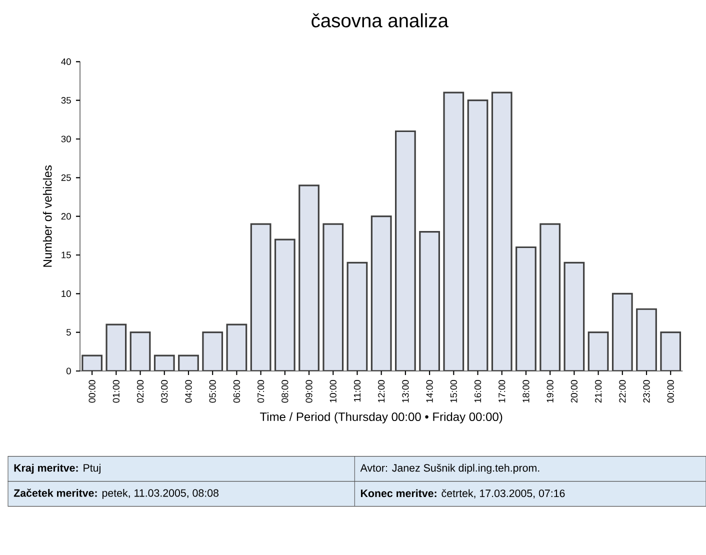 The height and width of the screenshot is (555, 706). What do you see at coordinates (357, 391) in the screenshot?
I see `x-tick-label: 11:00` at bounding box center [357, 391].